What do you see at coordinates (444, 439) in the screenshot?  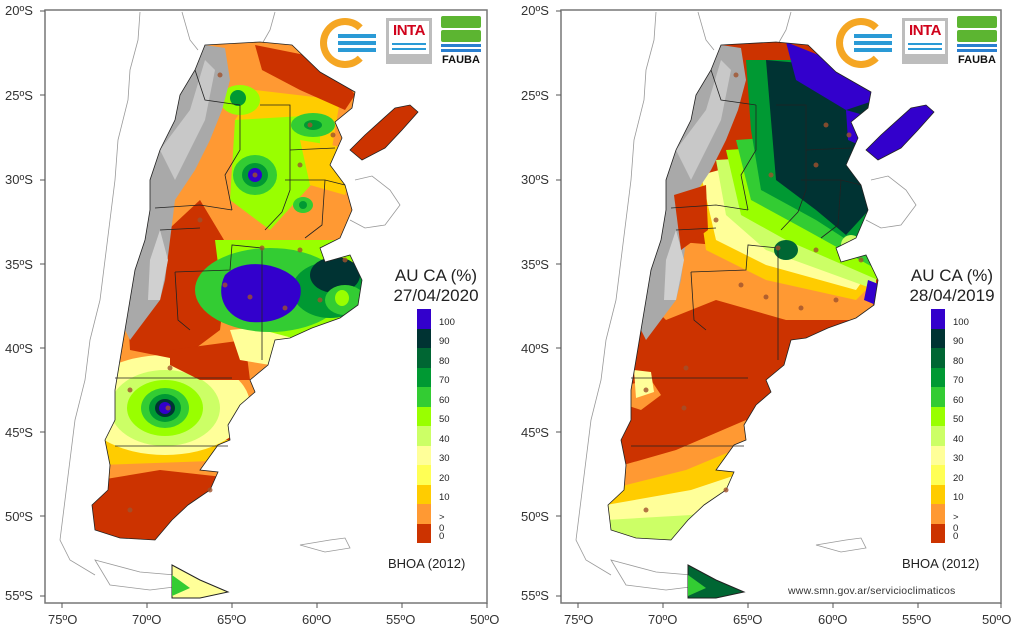 I see `legend-tick-label: 40` at bounding box center [444, 439].